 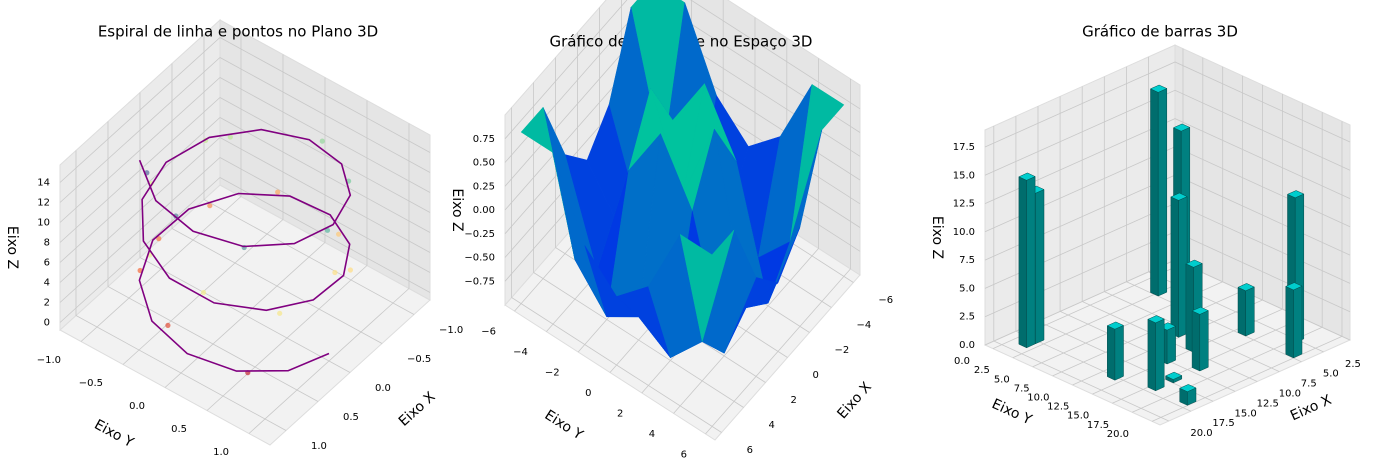 What do you see at coordinates (484, 139) in the screenshot?
I see `z-tick-label: 0.75` at bounding box center [484, 139].